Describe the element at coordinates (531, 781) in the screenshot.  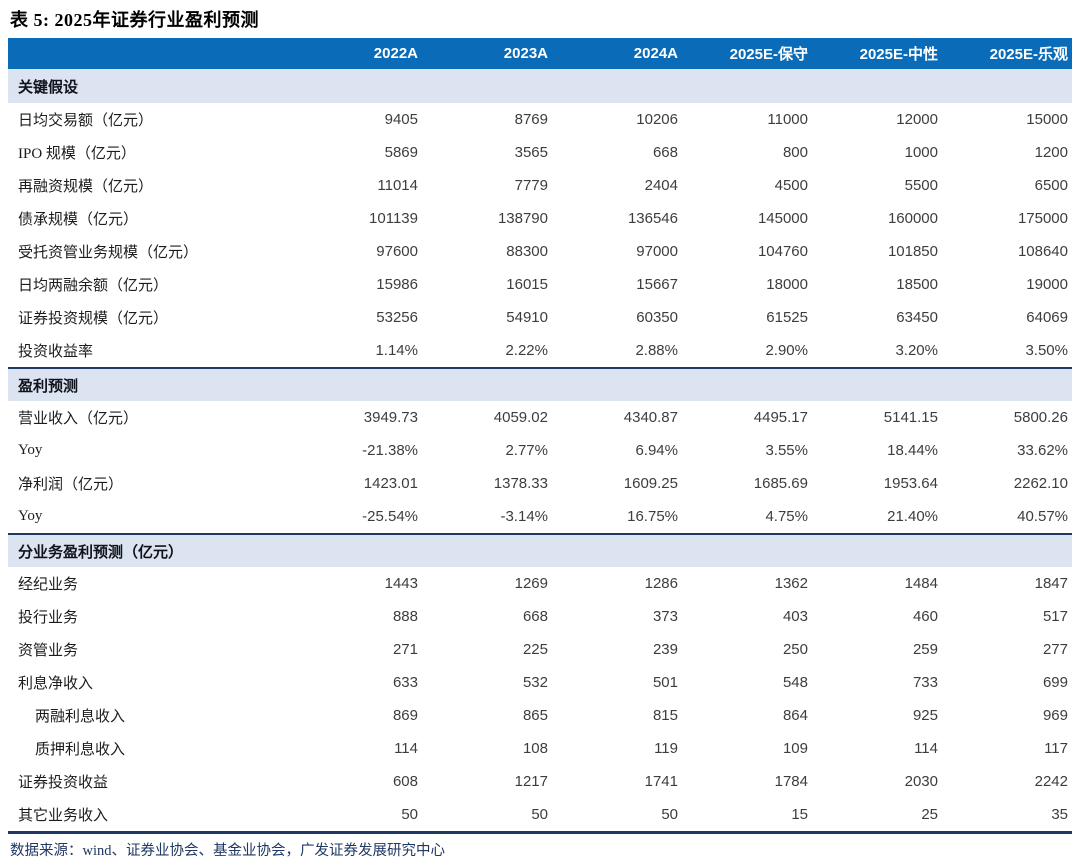
I see `cell-value: 1217` at that location.